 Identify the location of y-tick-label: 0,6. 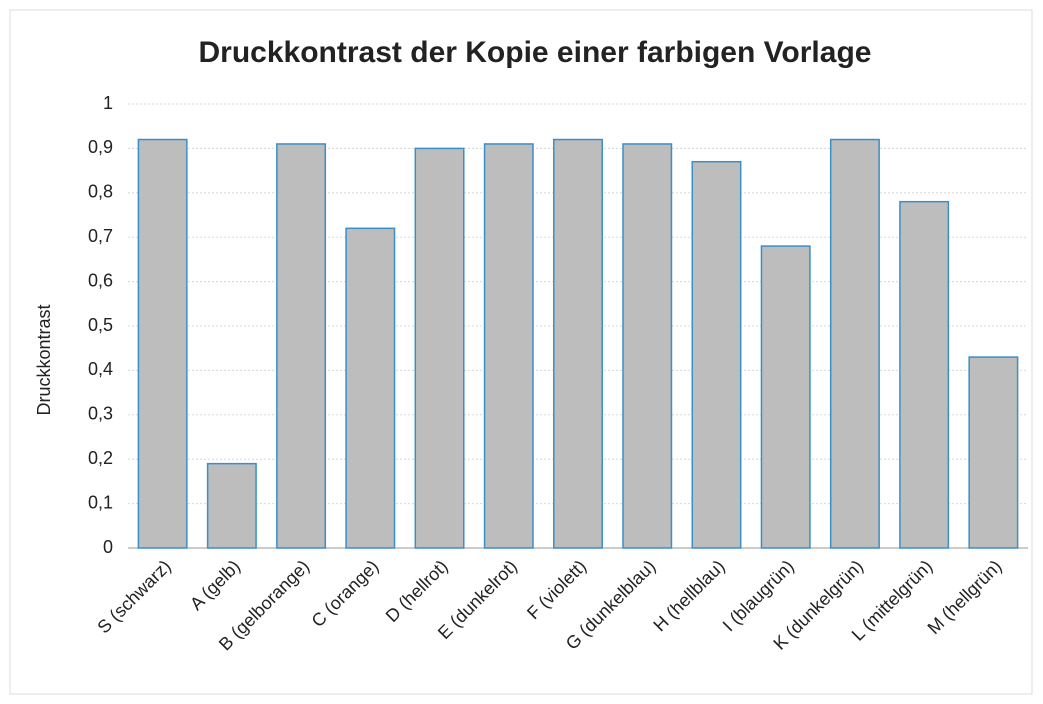
(100, 280).